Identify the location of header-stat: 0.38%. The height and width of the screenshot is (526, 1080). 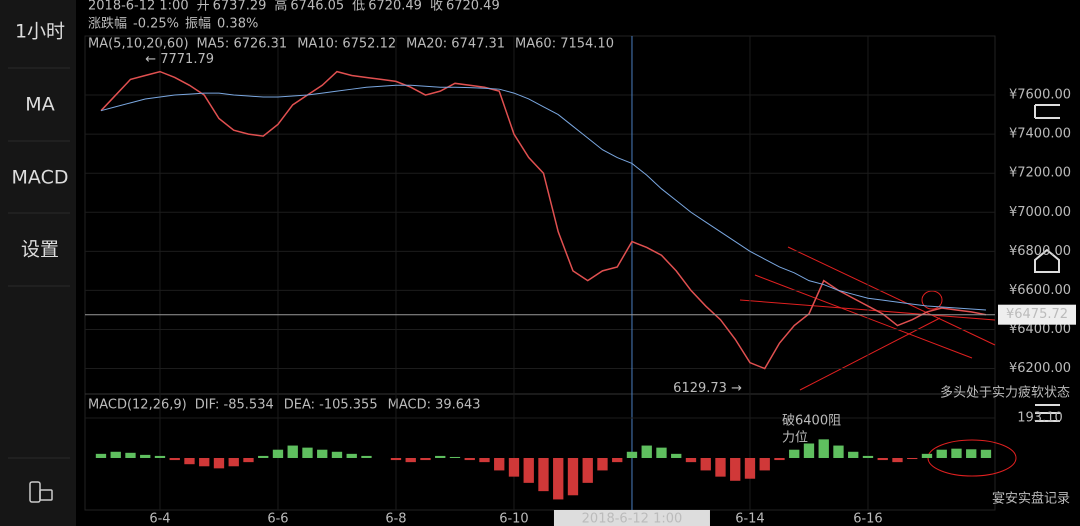
(237, 24).